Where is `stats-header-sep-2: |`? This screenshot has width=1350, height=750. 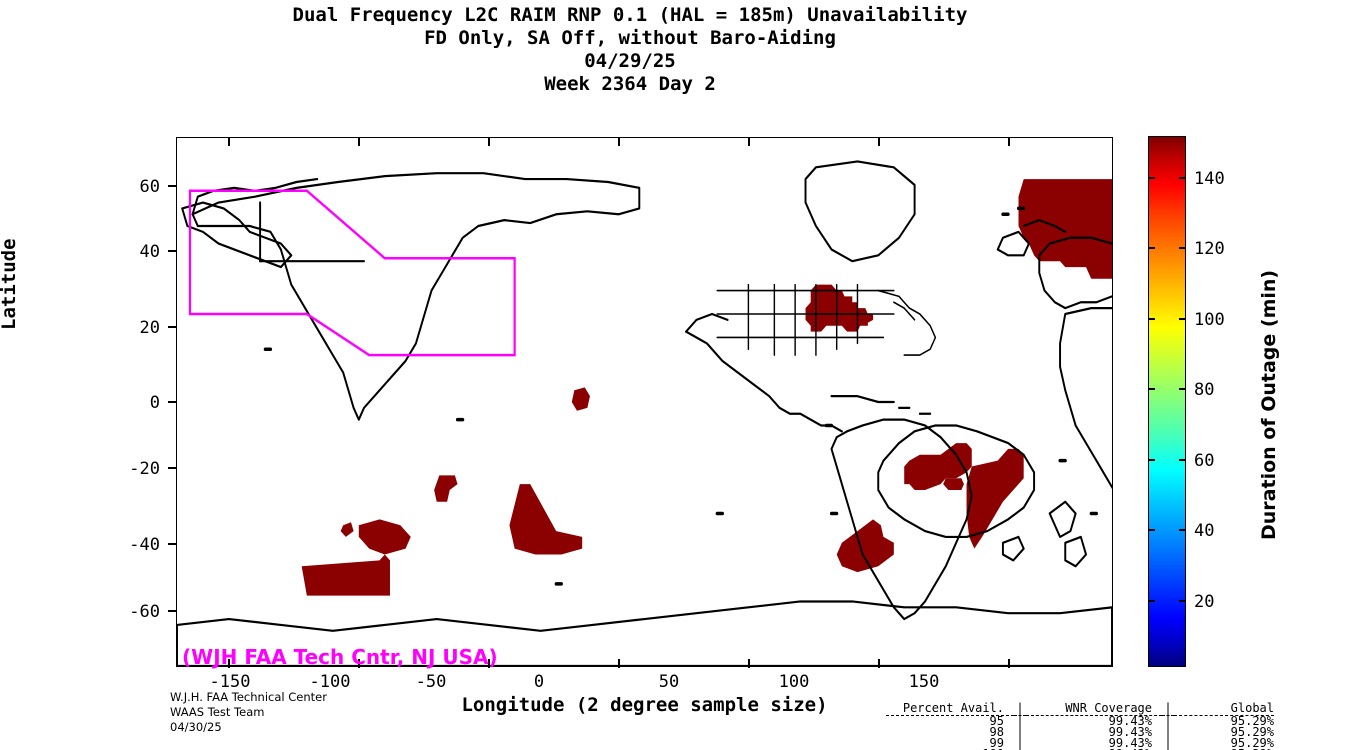
stats-header-sep-2: | is located at coordinates (1168, 708).